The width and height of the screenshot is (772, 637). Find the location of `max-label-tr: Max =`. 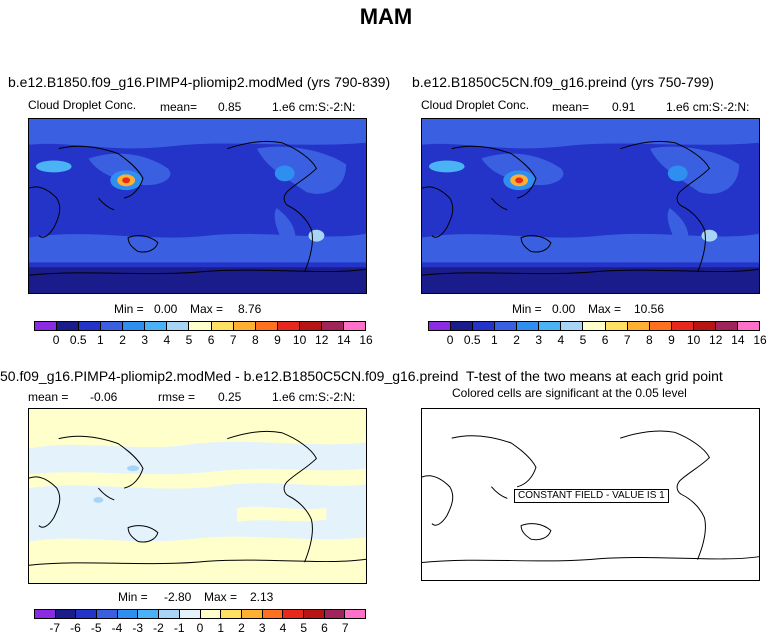

max-label-tr: Max = is located at coordinates (605, 309).